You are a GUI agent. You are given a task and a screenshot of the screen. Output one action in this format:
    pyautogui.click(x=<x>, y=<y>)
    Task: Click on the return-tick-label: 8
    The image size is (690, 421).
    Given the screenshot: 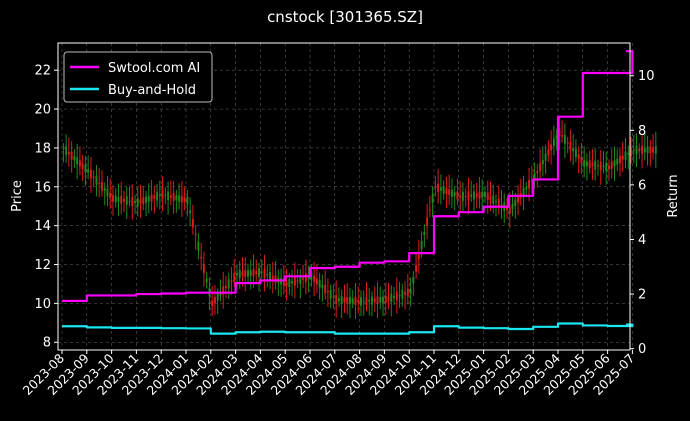 What is the action you would take?
    pyautogui.click(x=642, y=131)
    